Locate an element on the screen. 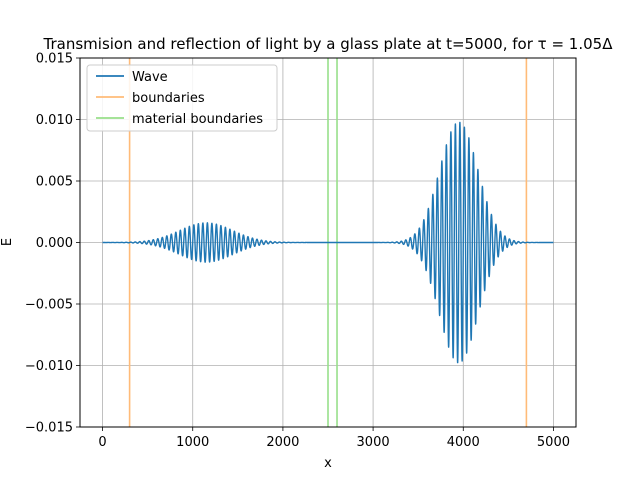 This screenshot has height=480, width=640. x-tick-label: 4000 is located at coordinates (463, 442).